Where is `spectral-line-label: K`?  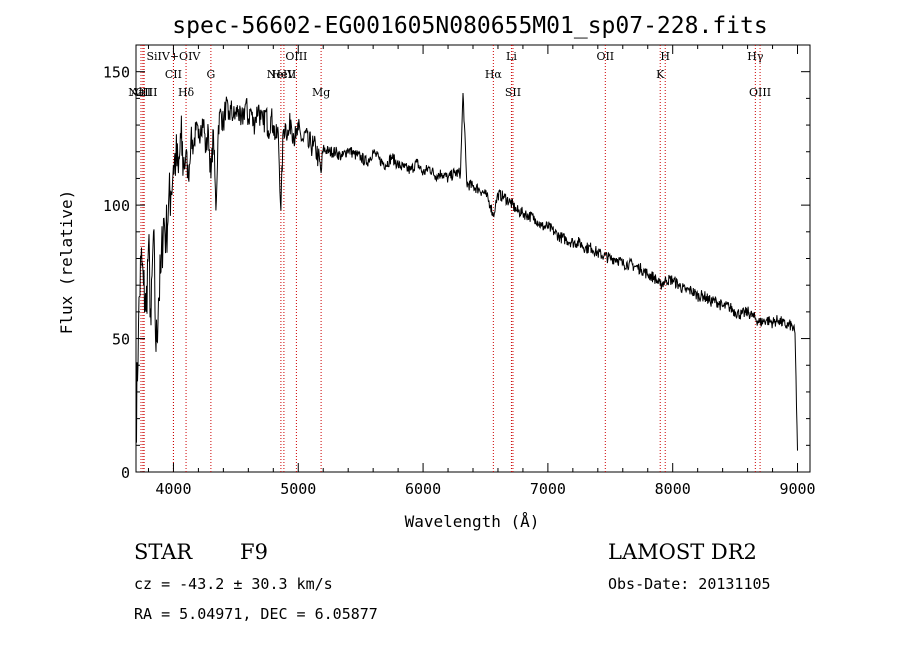 spectral-line-label: K is located at coordinates (660, 74).